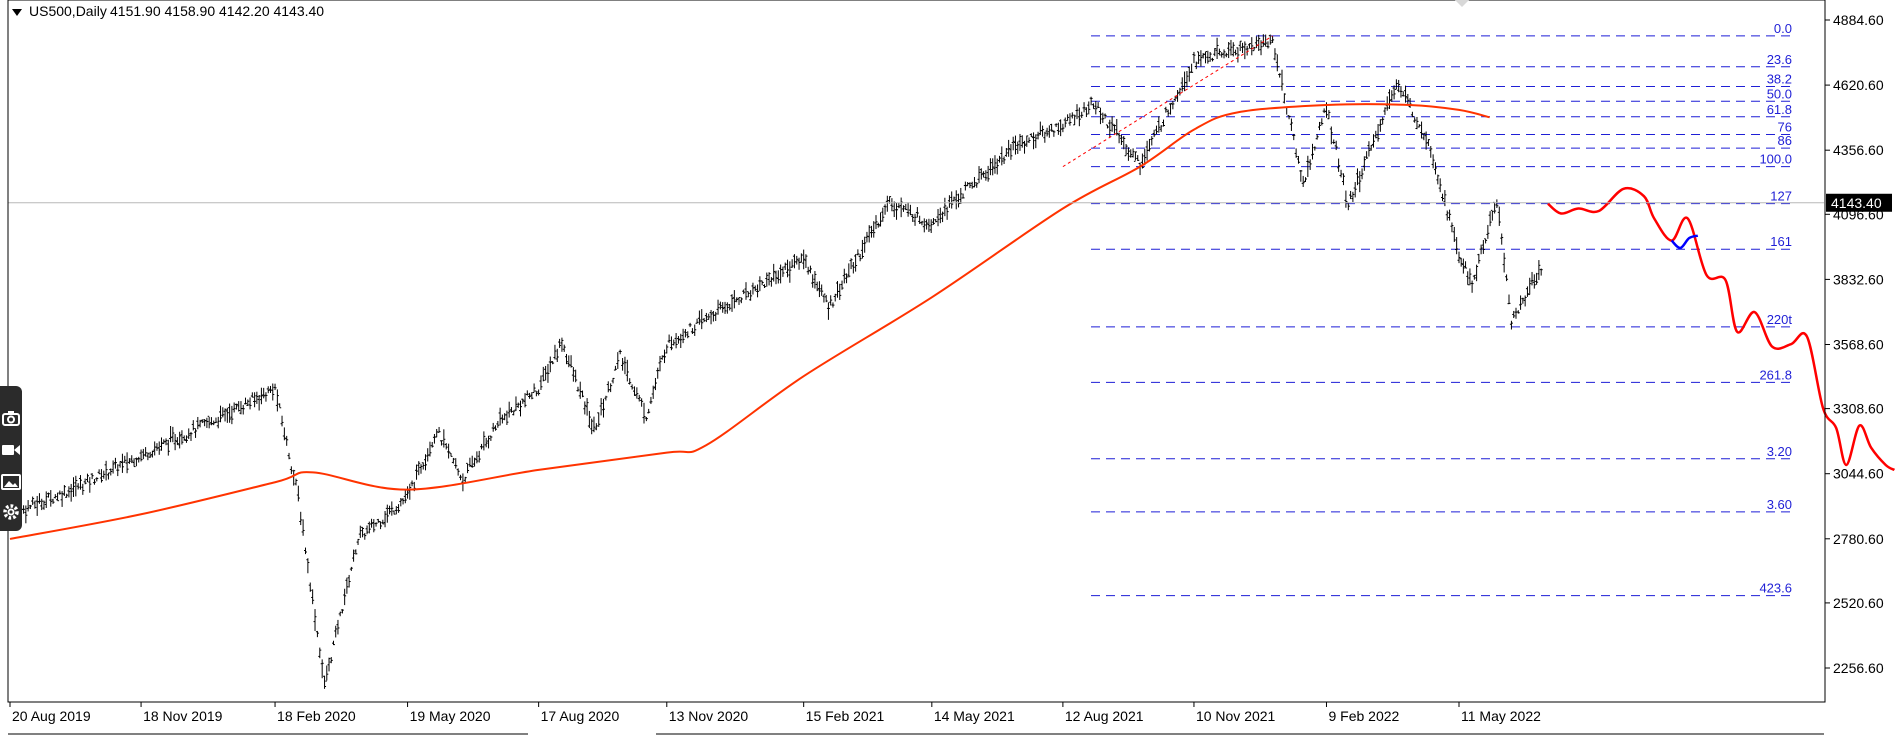 This screenshot has width=1899, height=737. I want to click on trend-line, so click(1167, 101).